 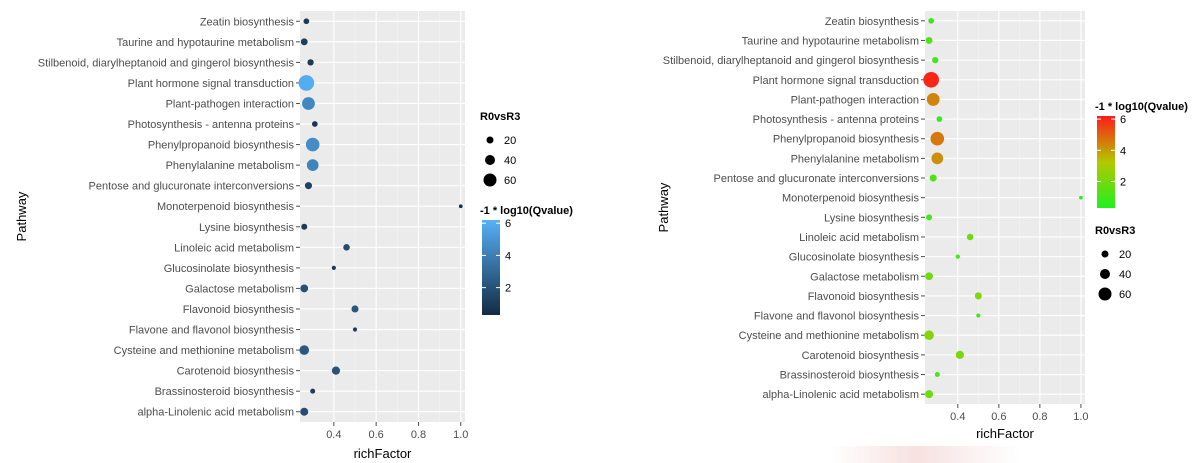 I want to click on size-legend-label: 60, so click(x=510, y=181).